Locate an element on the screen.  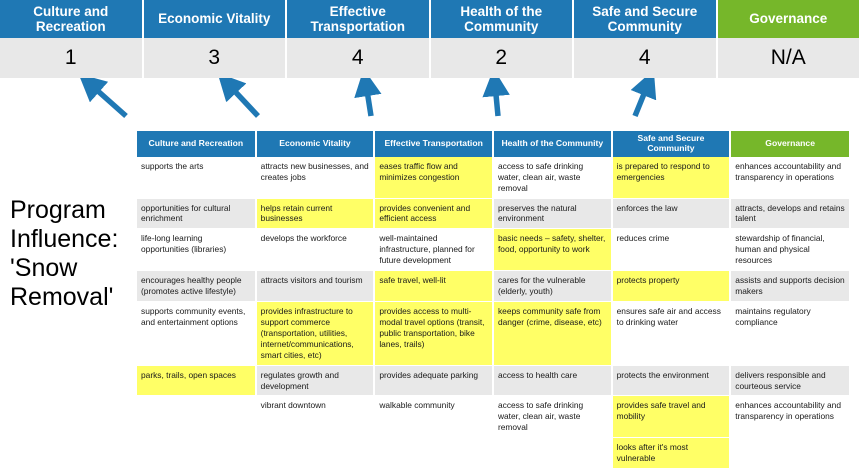
matrix-cell: access to health care is located at coordinates (552, 380).